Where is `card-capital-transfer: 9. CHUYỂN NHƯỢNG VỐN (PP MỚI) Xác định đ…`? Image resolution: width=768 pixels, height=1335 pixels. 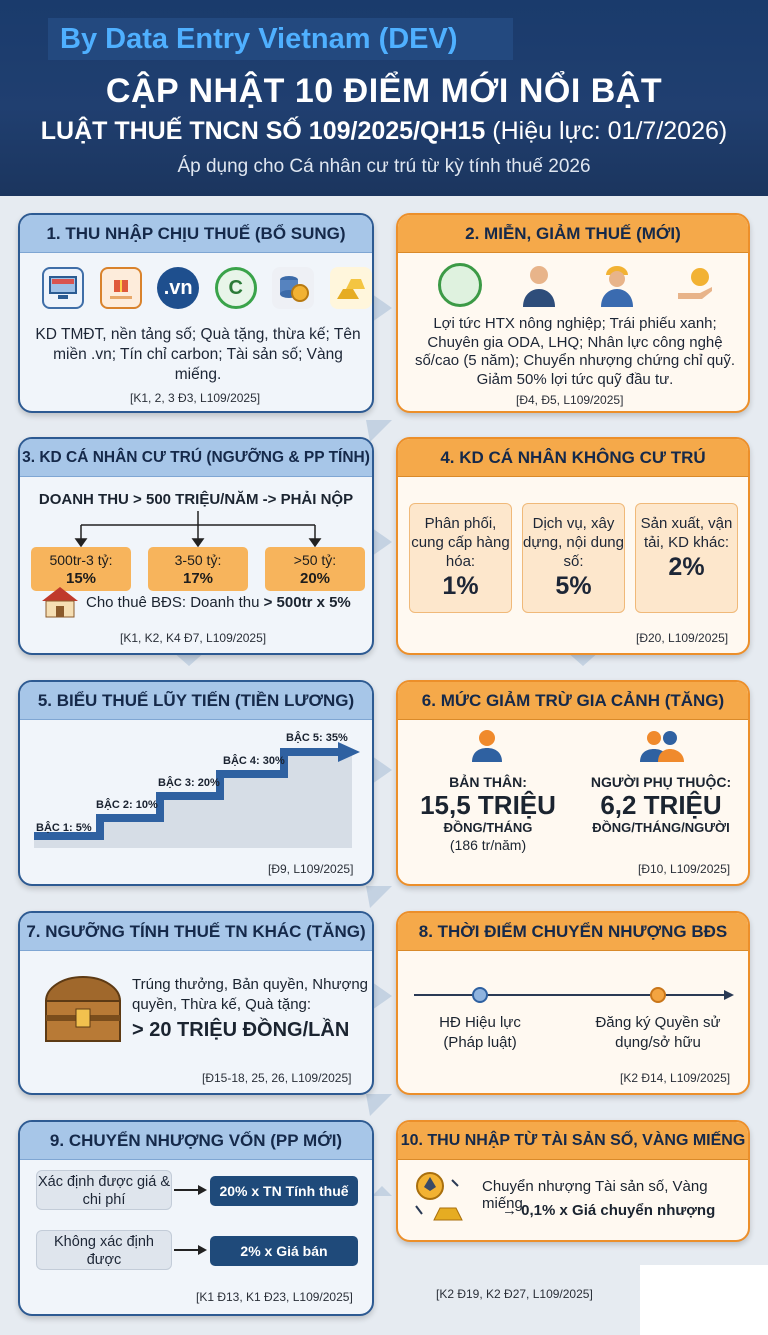
card-capital-transfer: 9. CHUYỂN NHƯỢNG VỐN (PP MỚI) Xác định đ… is located at coordinates (196, 1218).